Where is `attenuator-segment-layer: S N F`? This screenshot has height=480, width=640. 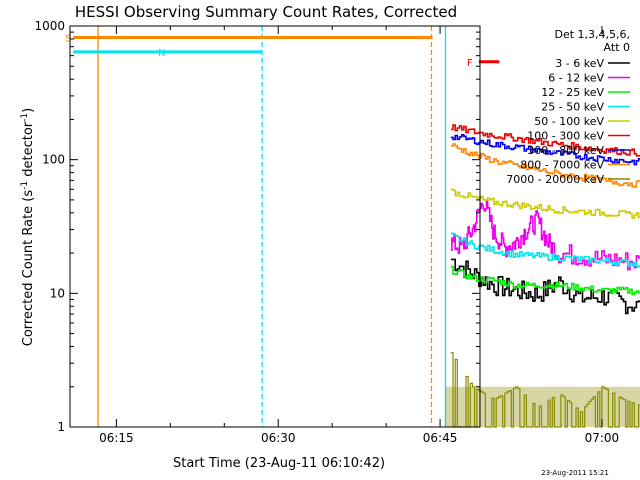
attenuator-segment-layer: S N F is located at coordinates (282, 51).